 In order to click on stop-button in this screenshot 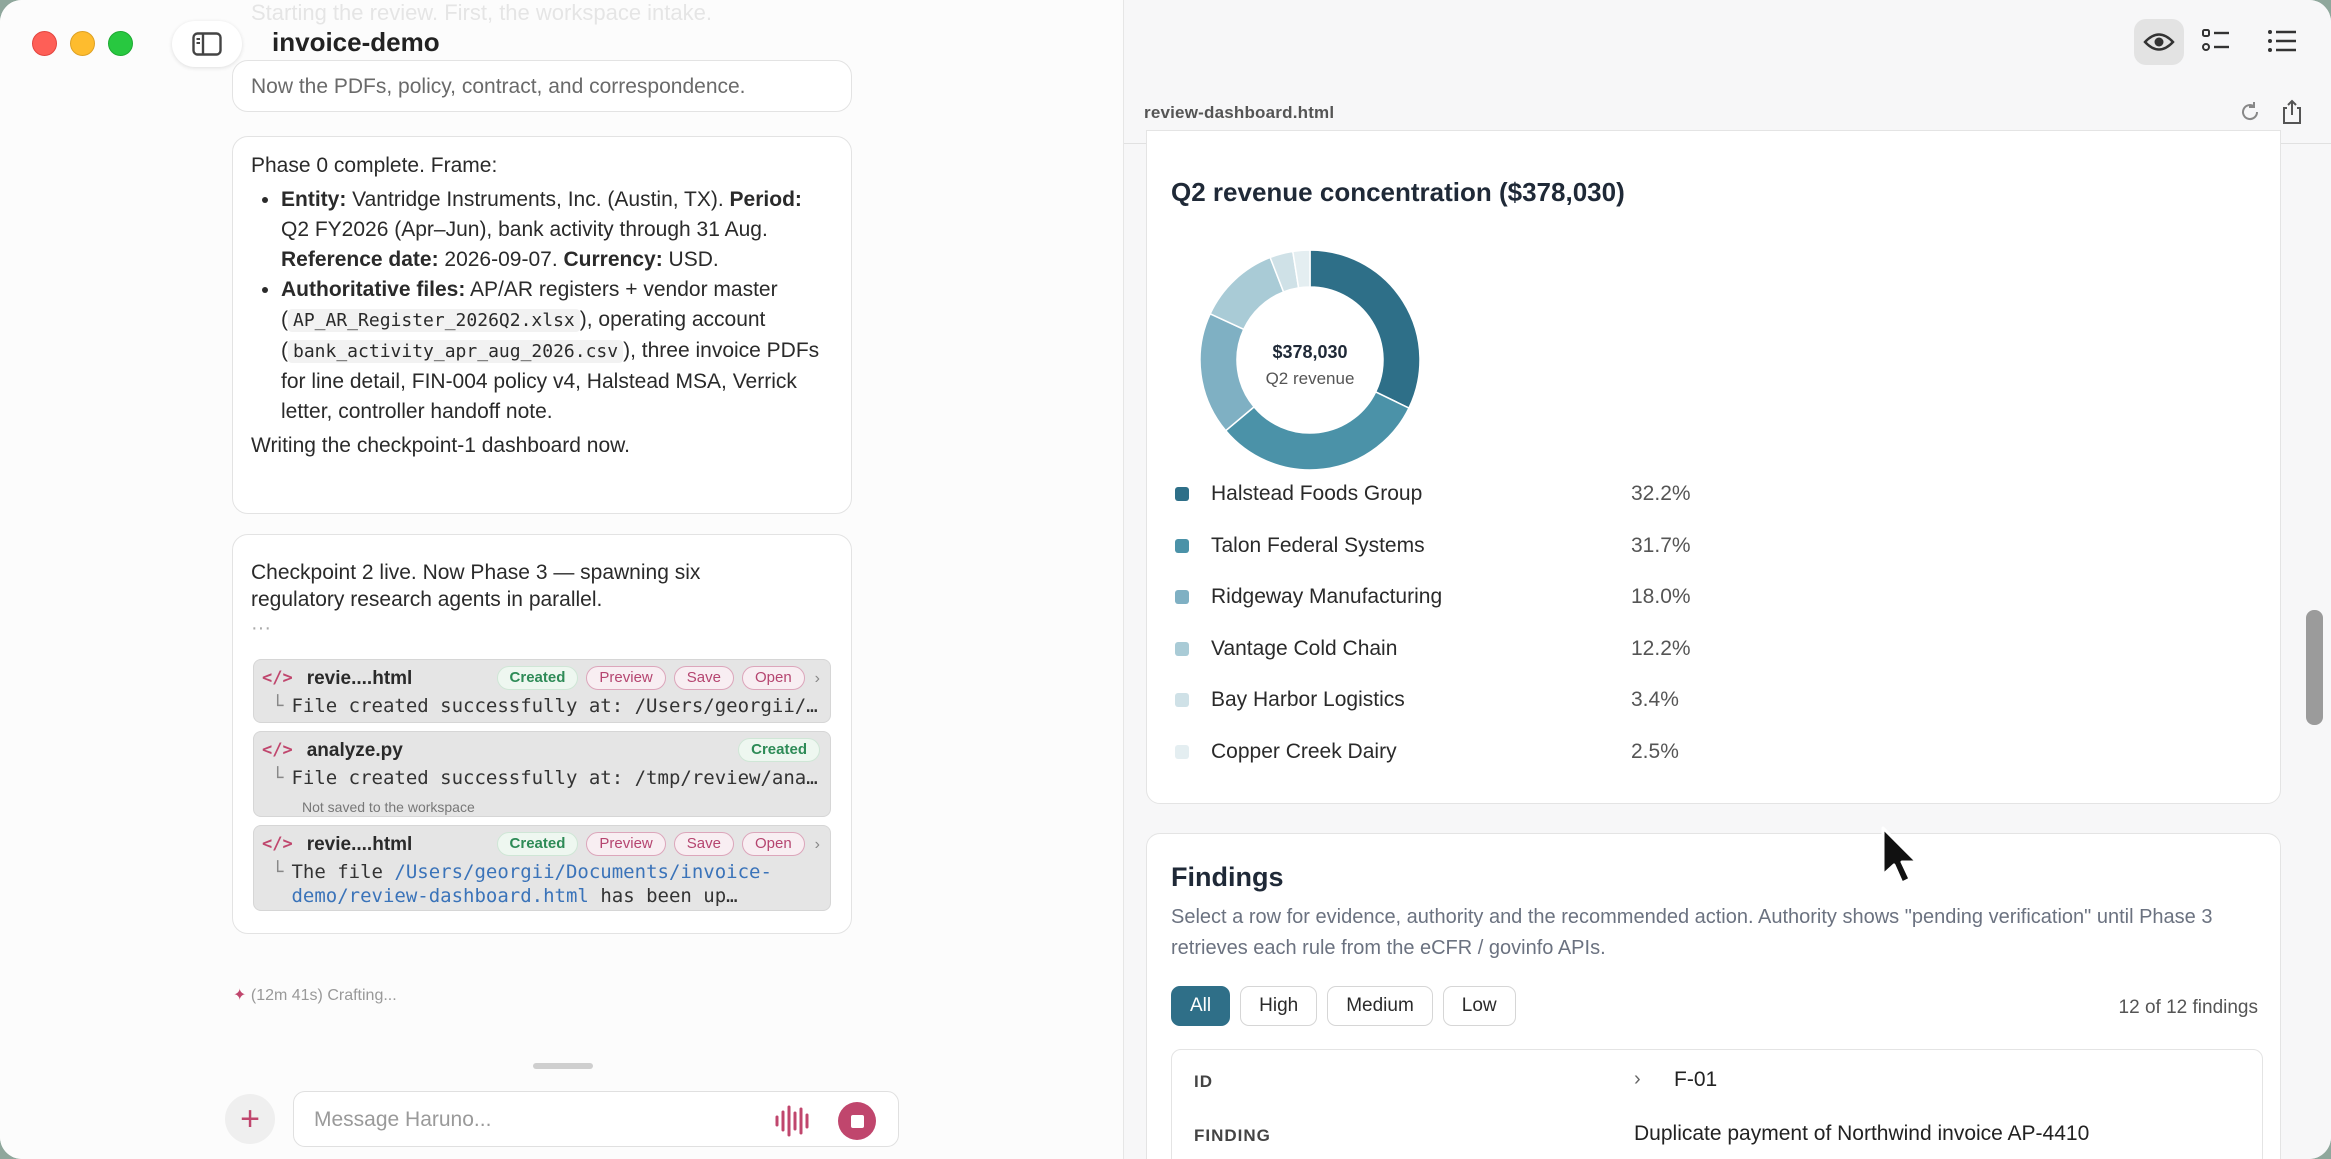, I will do `click(857, 1121)`.